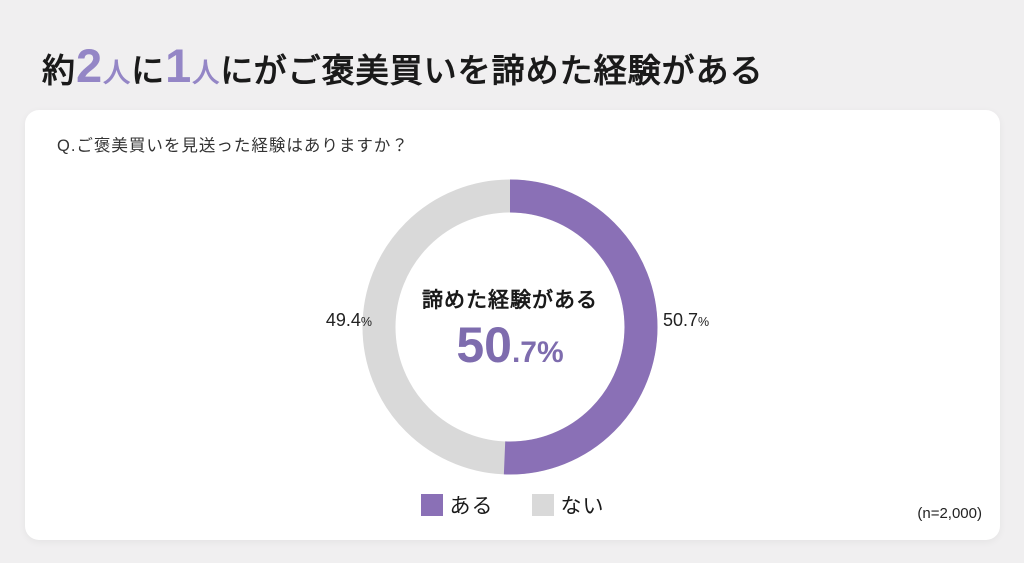  What do you see at coordinates (148, 70) in the screenshot?
I see `title-segment: に` at bounding box center [148, 70].